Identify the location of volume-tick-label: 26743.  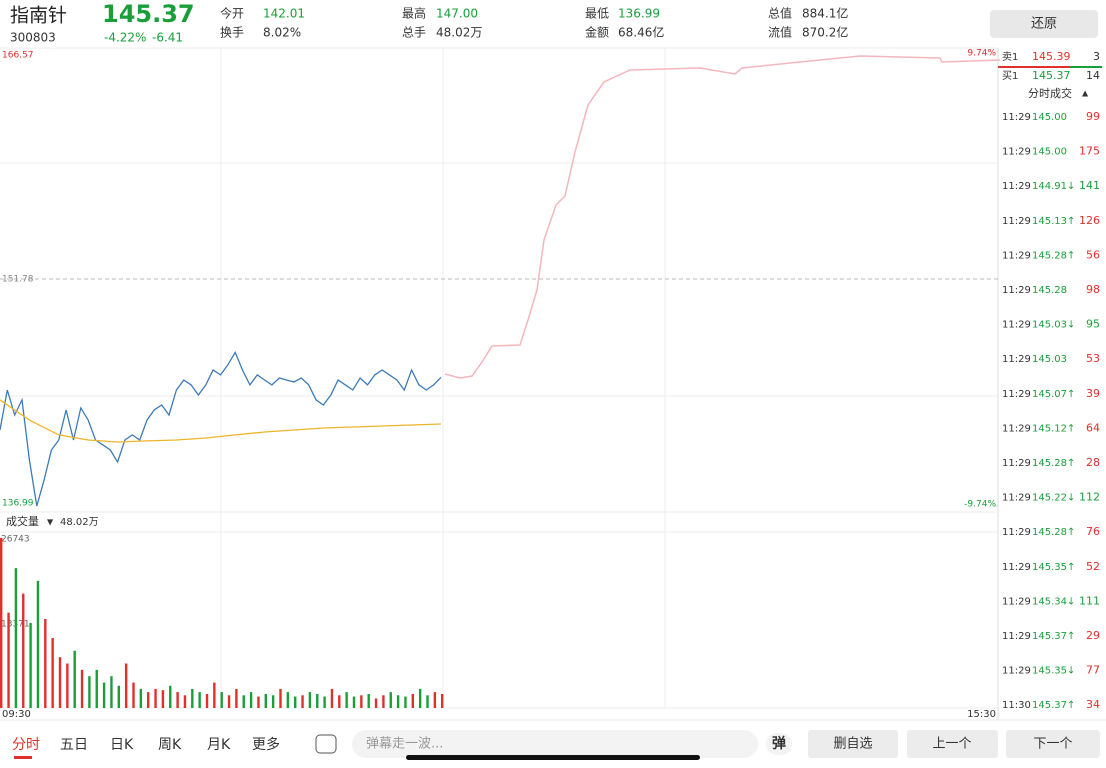
(15, 540).